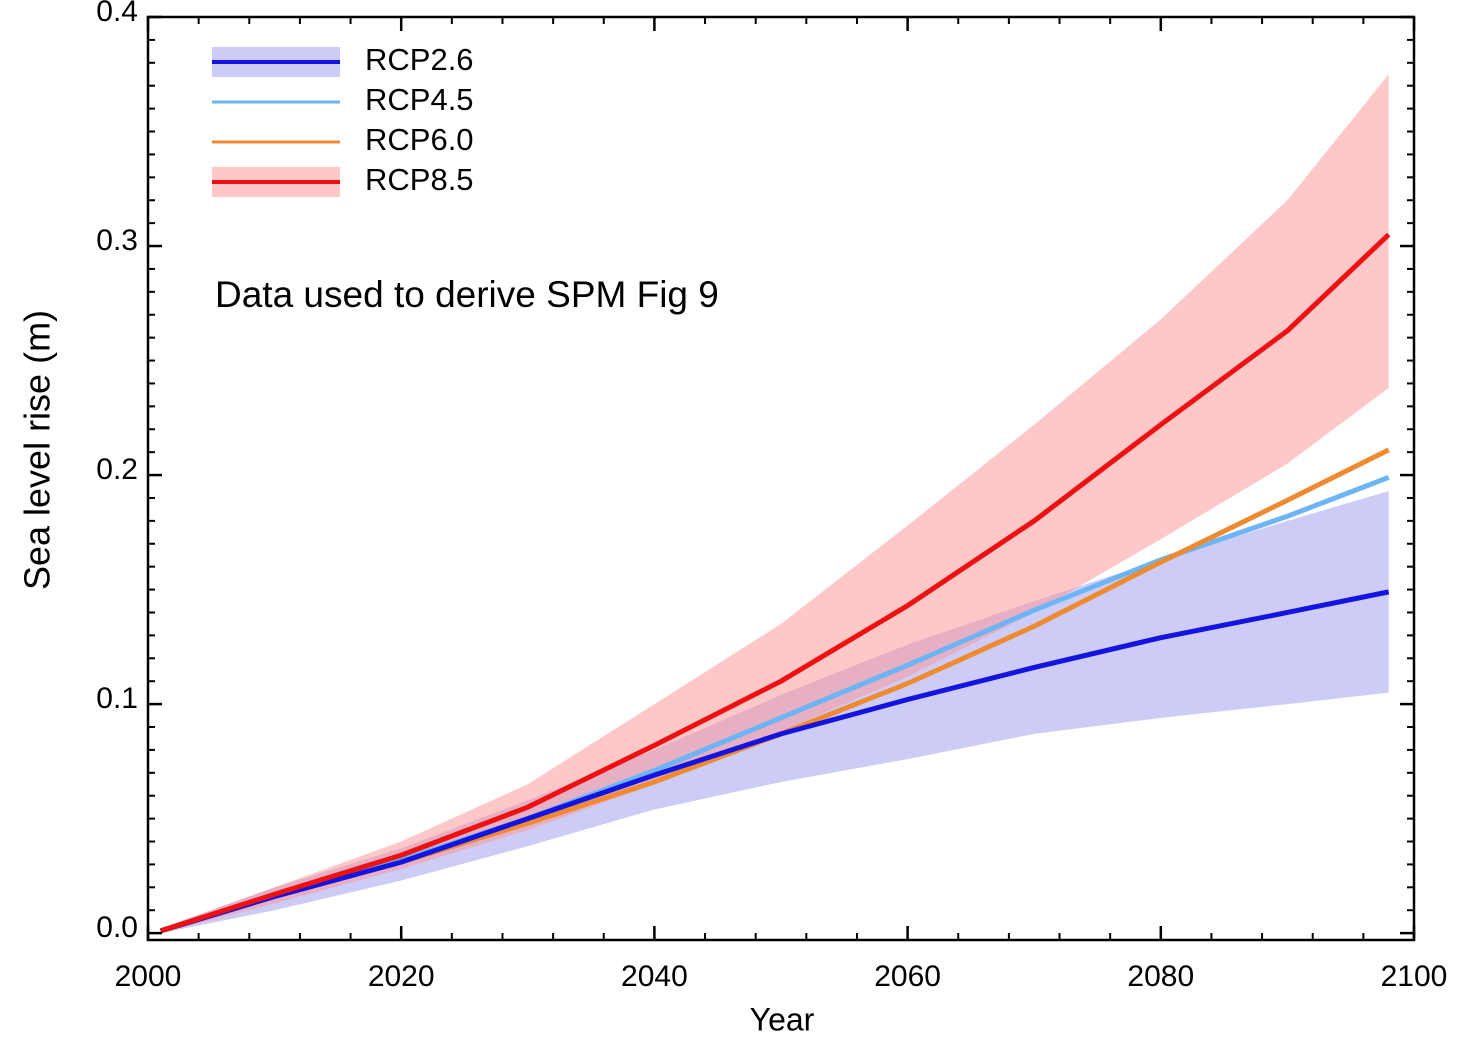 This screenshot has width=1466, height=1045. Describe the element at coordinates (419, 139) in the screenshot. I see `legend-label: RCP6.0` at that location.